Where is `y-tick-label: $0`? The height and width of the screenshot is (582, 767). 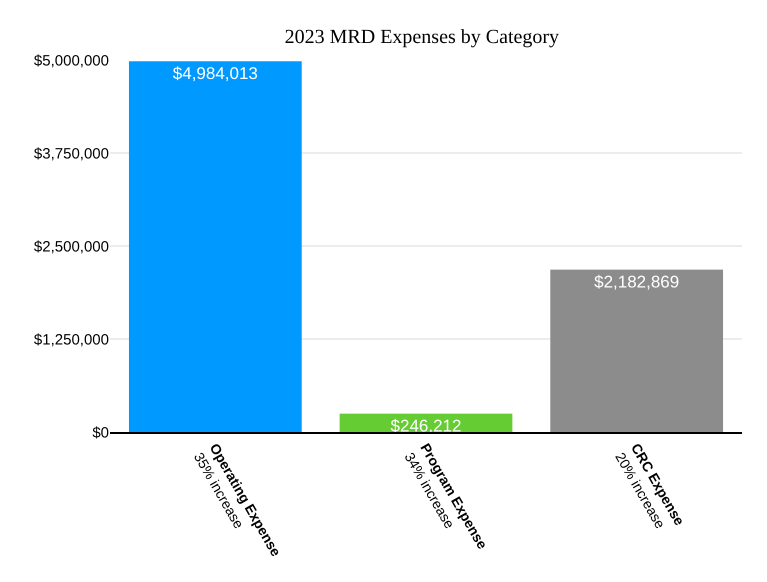
y-tick-label: $0 is located at coordinates (100, 433).